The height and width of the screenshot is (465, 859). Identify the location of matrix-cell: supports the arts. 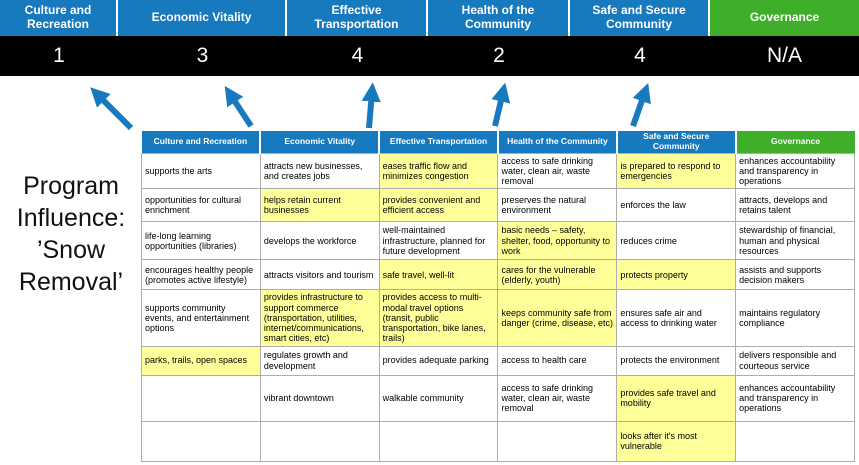
(201, 171).